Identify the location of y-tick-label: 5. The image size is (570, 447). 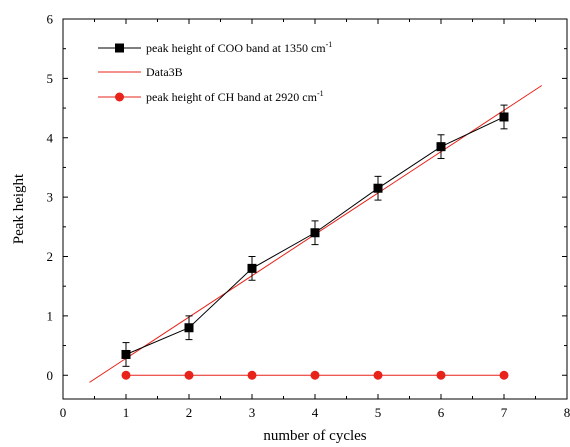
(50, 78).